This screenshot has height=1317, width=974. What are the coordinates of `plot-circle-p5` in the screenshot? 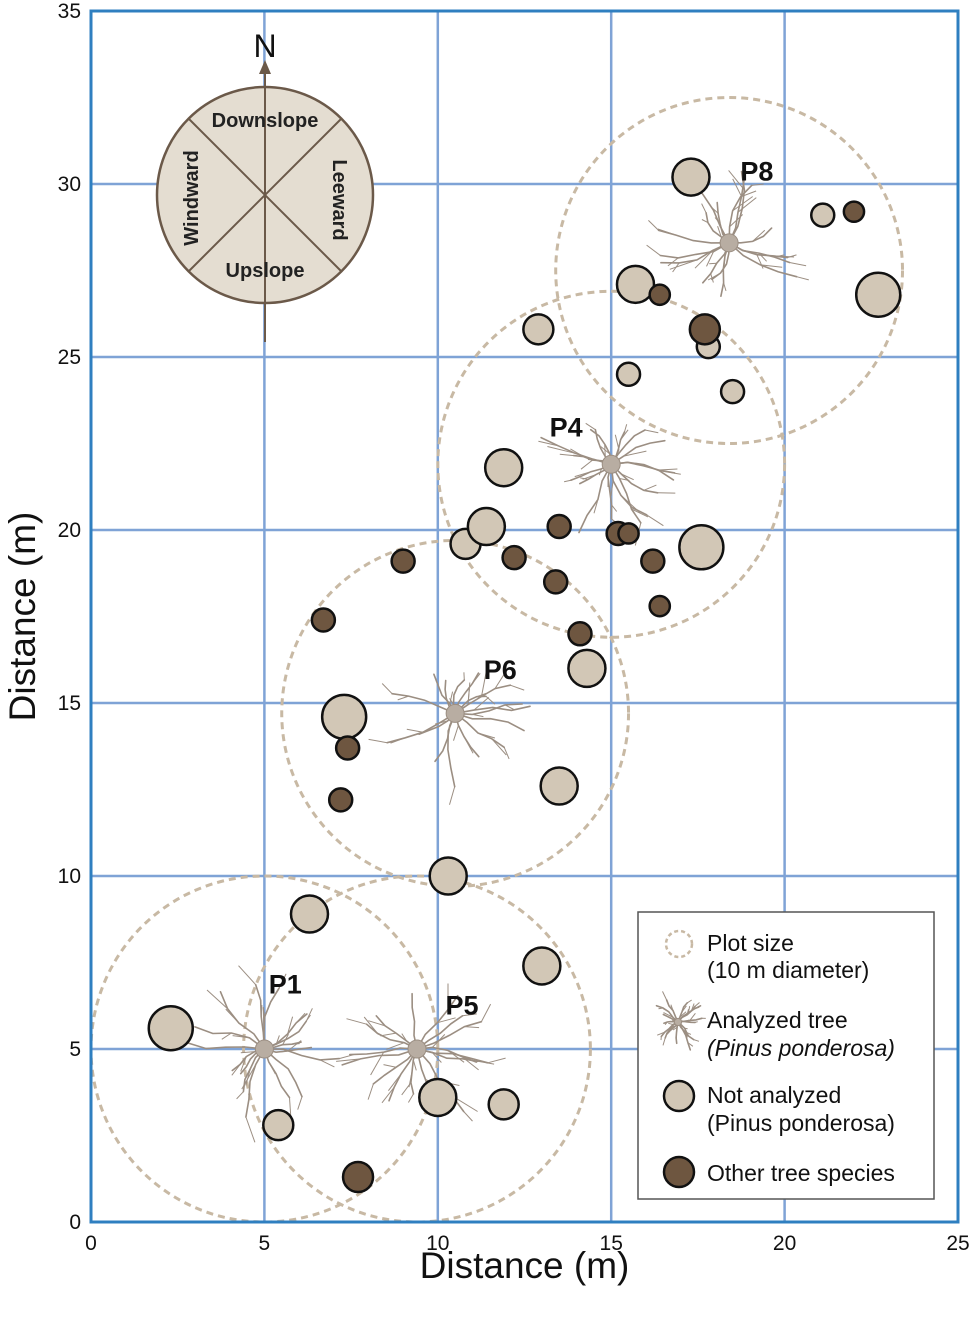 It's located at (417, 1049).